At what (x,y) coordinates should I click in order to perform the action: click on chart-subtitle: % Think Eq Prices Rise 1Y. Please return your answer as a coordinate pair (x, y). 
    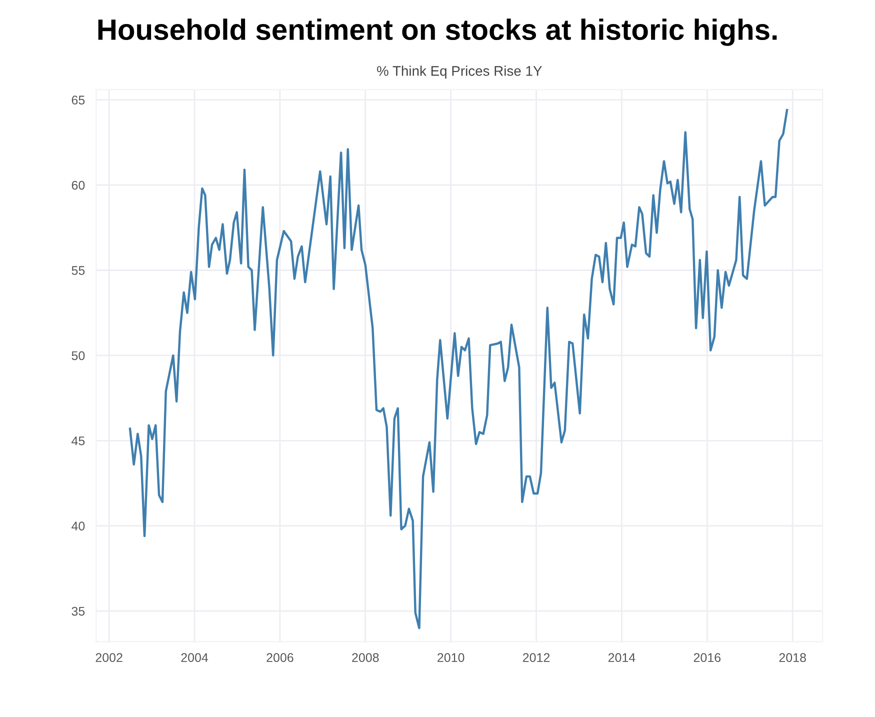
    Looking at the image, I should click on (459, 72).